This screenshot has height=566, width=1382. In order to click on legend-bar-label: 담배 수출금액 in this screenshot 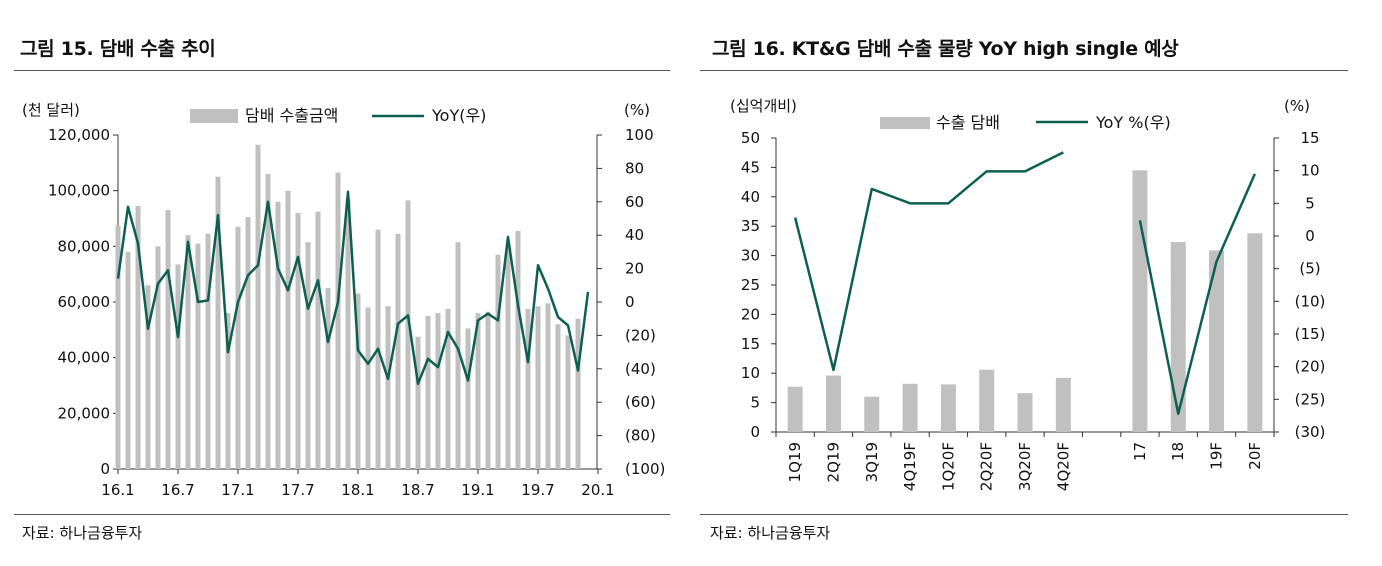, I will do `click(291, 115)`.